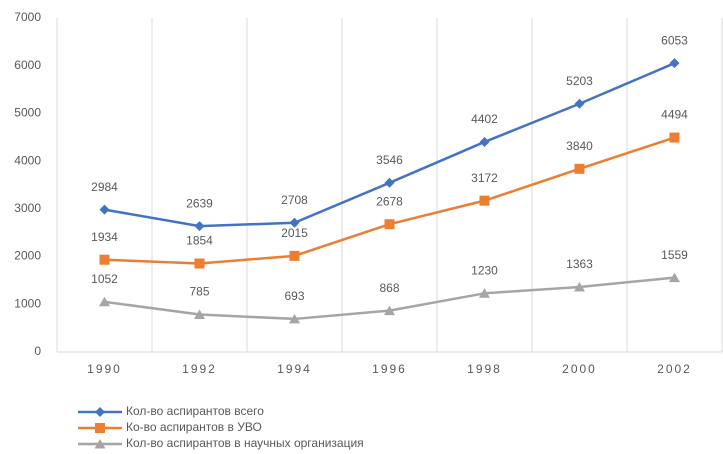 This screenshot has width=723, height=454. I want to click on y-tick-label: 5000, so click(27, 113).